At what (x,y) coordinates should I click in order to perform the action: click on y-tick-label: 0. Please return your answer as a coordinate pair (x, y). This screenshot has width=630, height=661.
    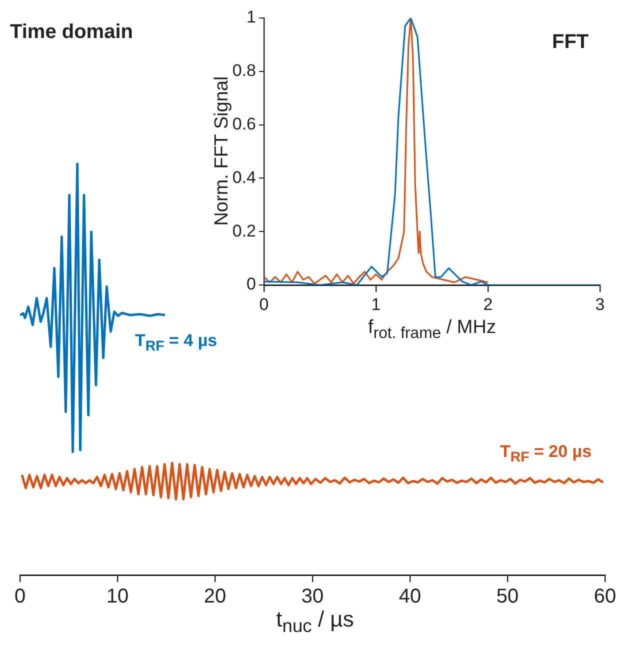
    Looking at the image, I should click on (251, 284).